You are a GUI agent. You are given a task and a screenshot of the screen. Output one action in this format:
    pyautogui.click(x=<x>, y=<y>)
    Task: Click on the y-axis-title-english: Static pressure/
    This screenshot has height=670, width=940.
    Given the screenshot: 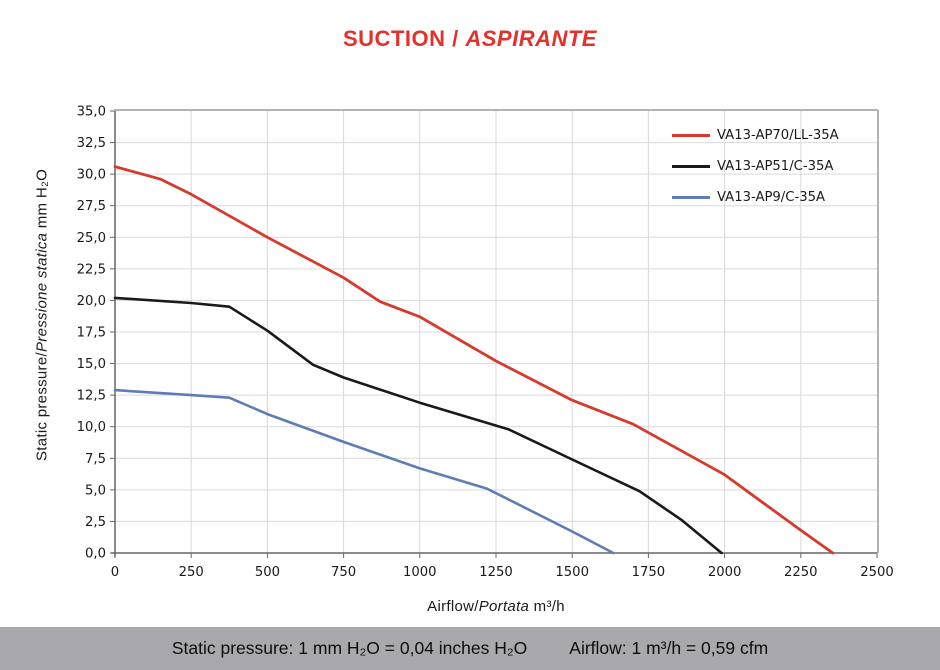 What is the action you would take?
    pyautogui.click(x=42, y=407)
    